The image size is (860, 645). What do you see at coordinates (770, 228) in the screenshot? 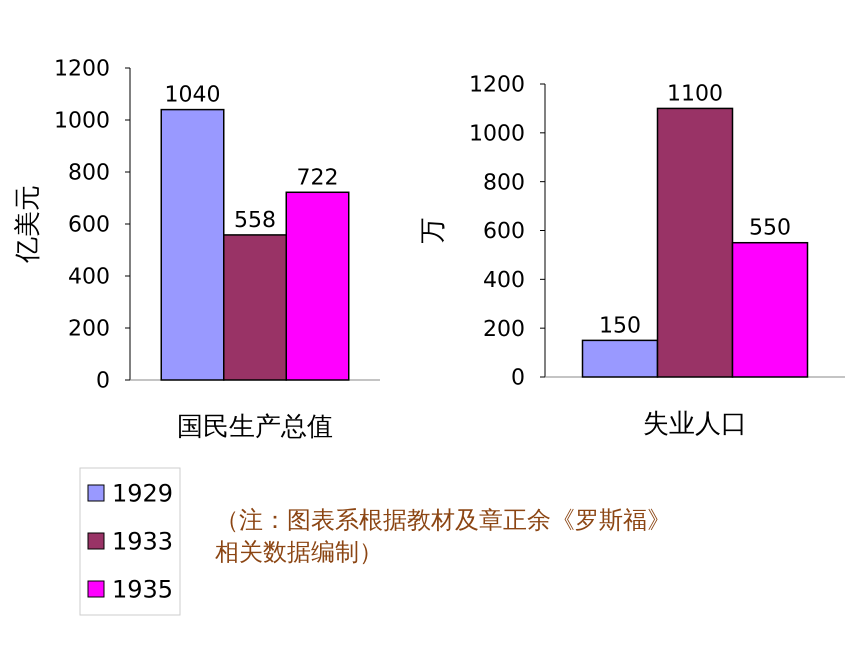
I see `data-label: 550` at bounding box center [770, 228].